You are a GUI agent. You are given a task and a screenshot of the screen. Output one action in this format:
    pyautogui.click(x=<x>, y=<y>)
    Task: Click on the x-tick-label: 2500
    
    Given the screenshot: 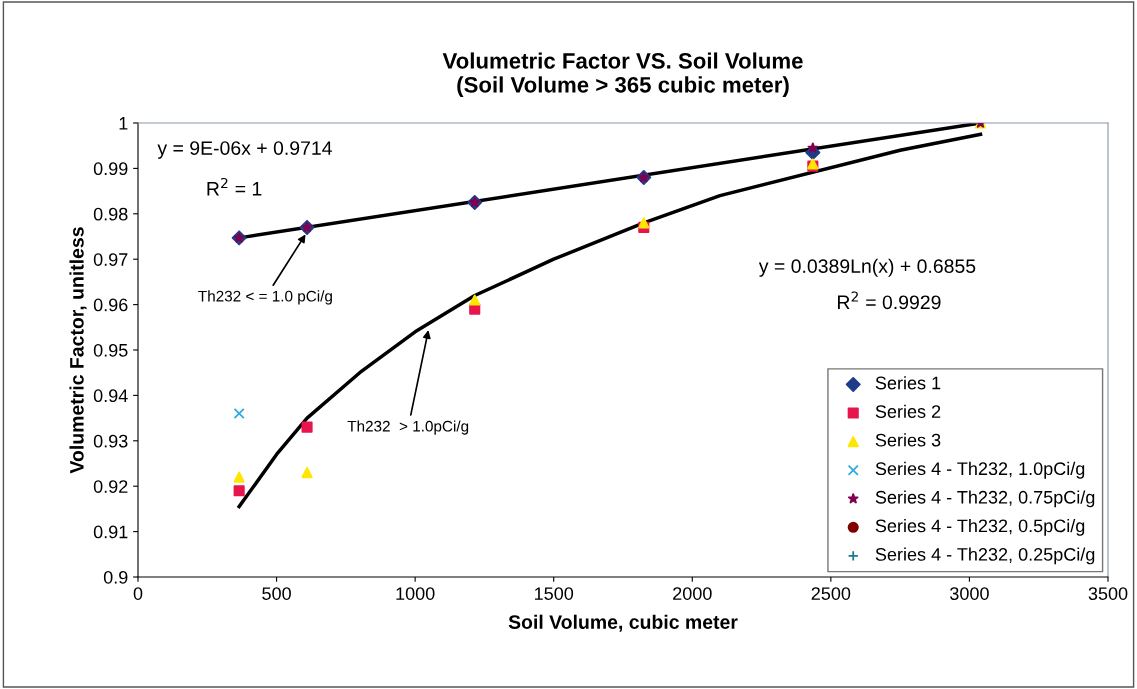 What is the action you would take?
    pyautogui.click(x=831, y=593)
    